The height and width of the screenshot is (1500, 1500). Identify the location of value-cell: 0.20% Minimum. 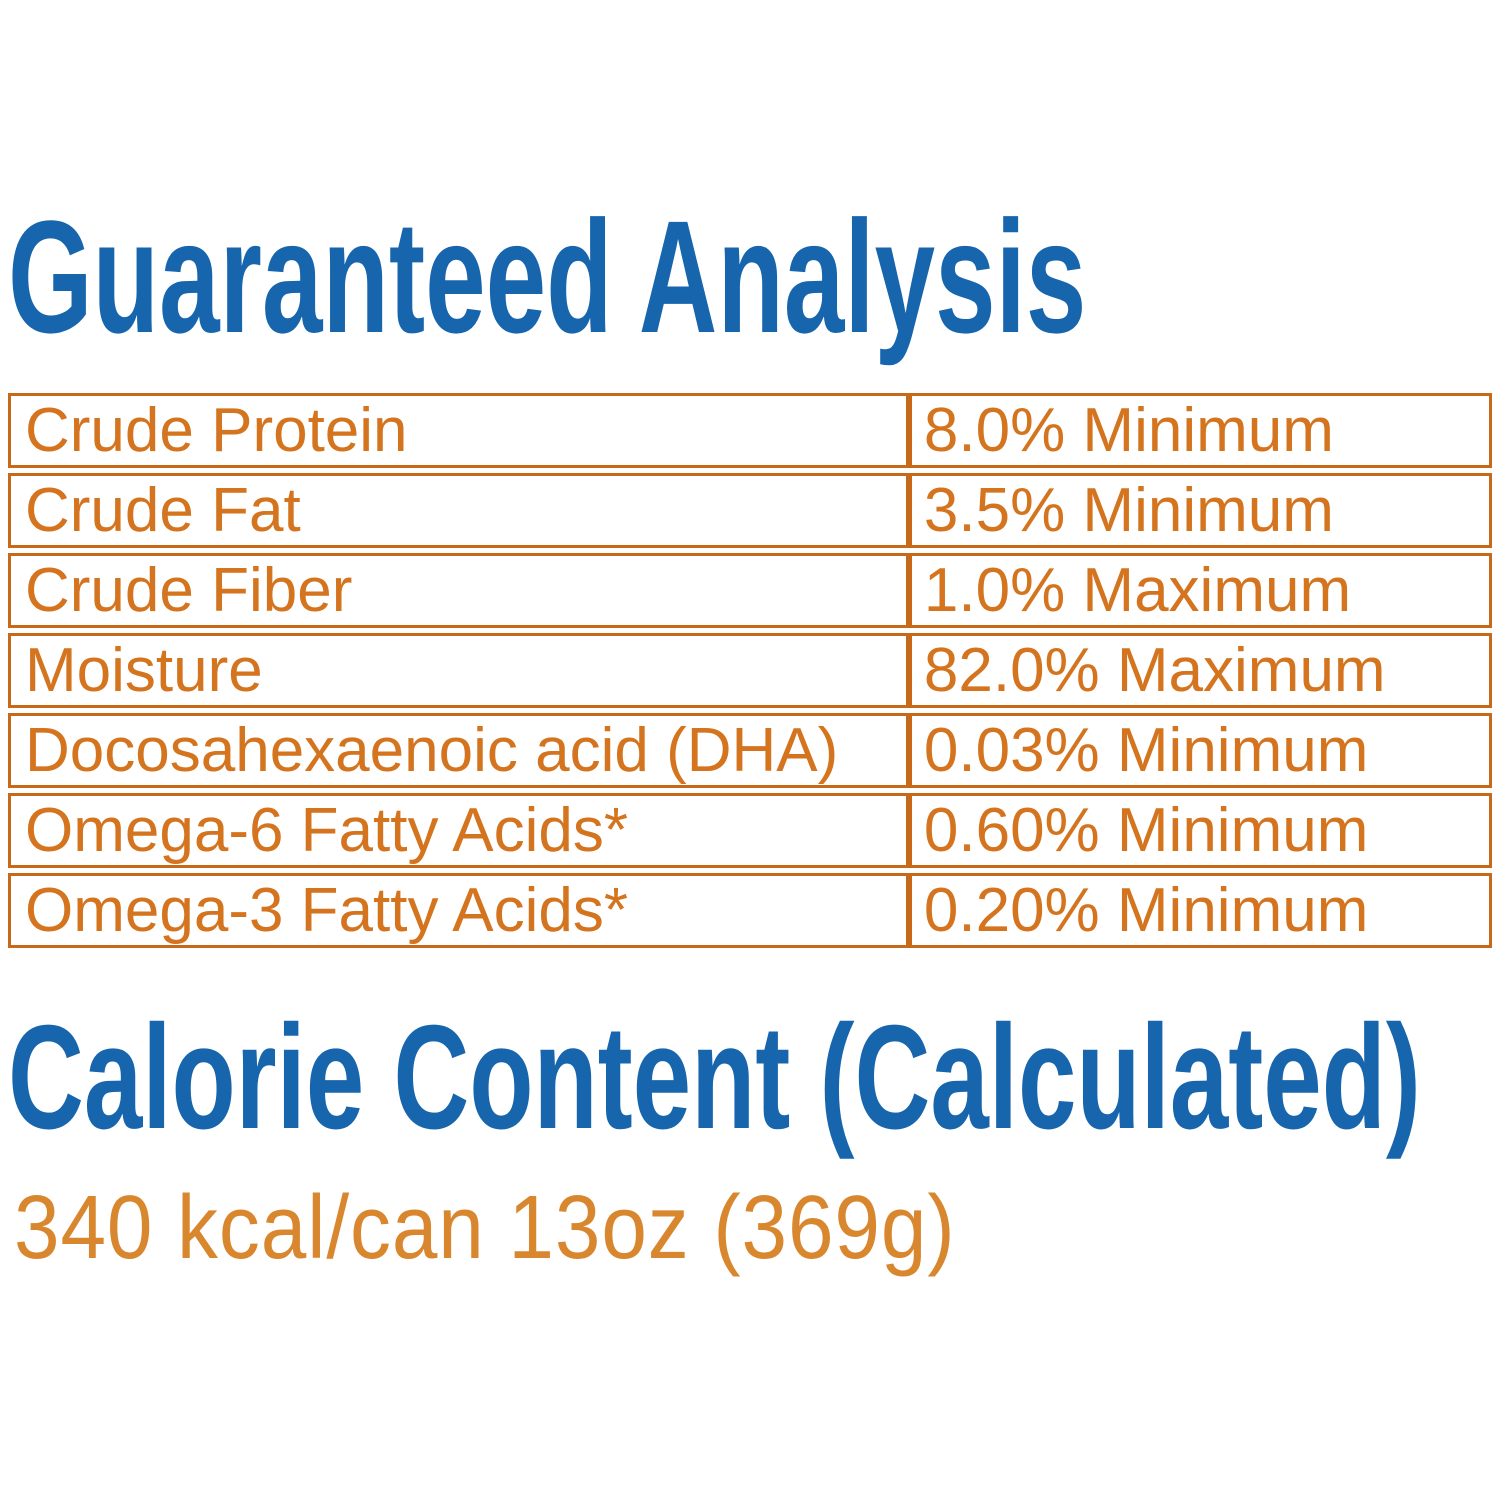
(1200, 910).